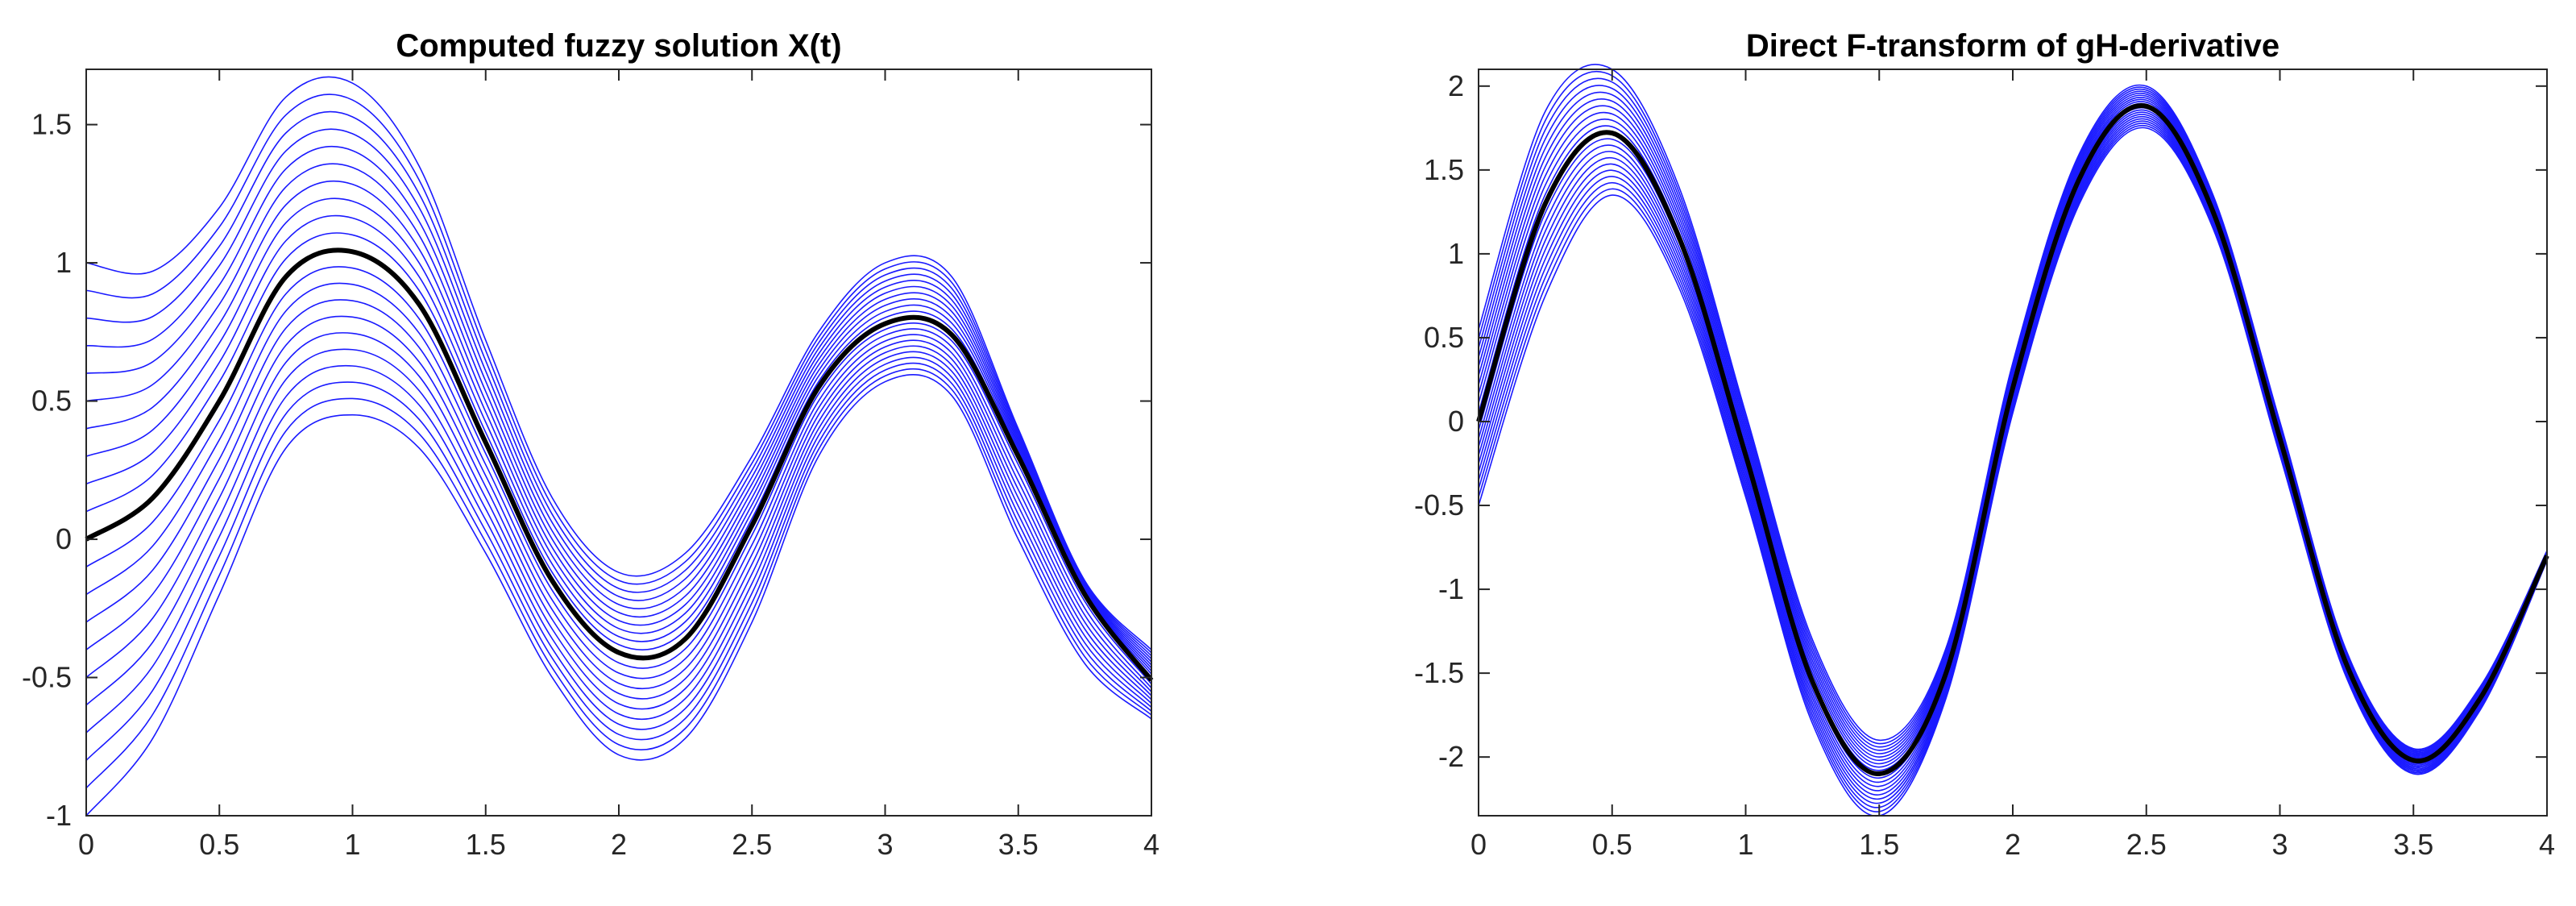 This screenshot has width=2576, height=906. I want to click on chart-title: Direct F-transform of gH-derivative, so click(2012, 46).